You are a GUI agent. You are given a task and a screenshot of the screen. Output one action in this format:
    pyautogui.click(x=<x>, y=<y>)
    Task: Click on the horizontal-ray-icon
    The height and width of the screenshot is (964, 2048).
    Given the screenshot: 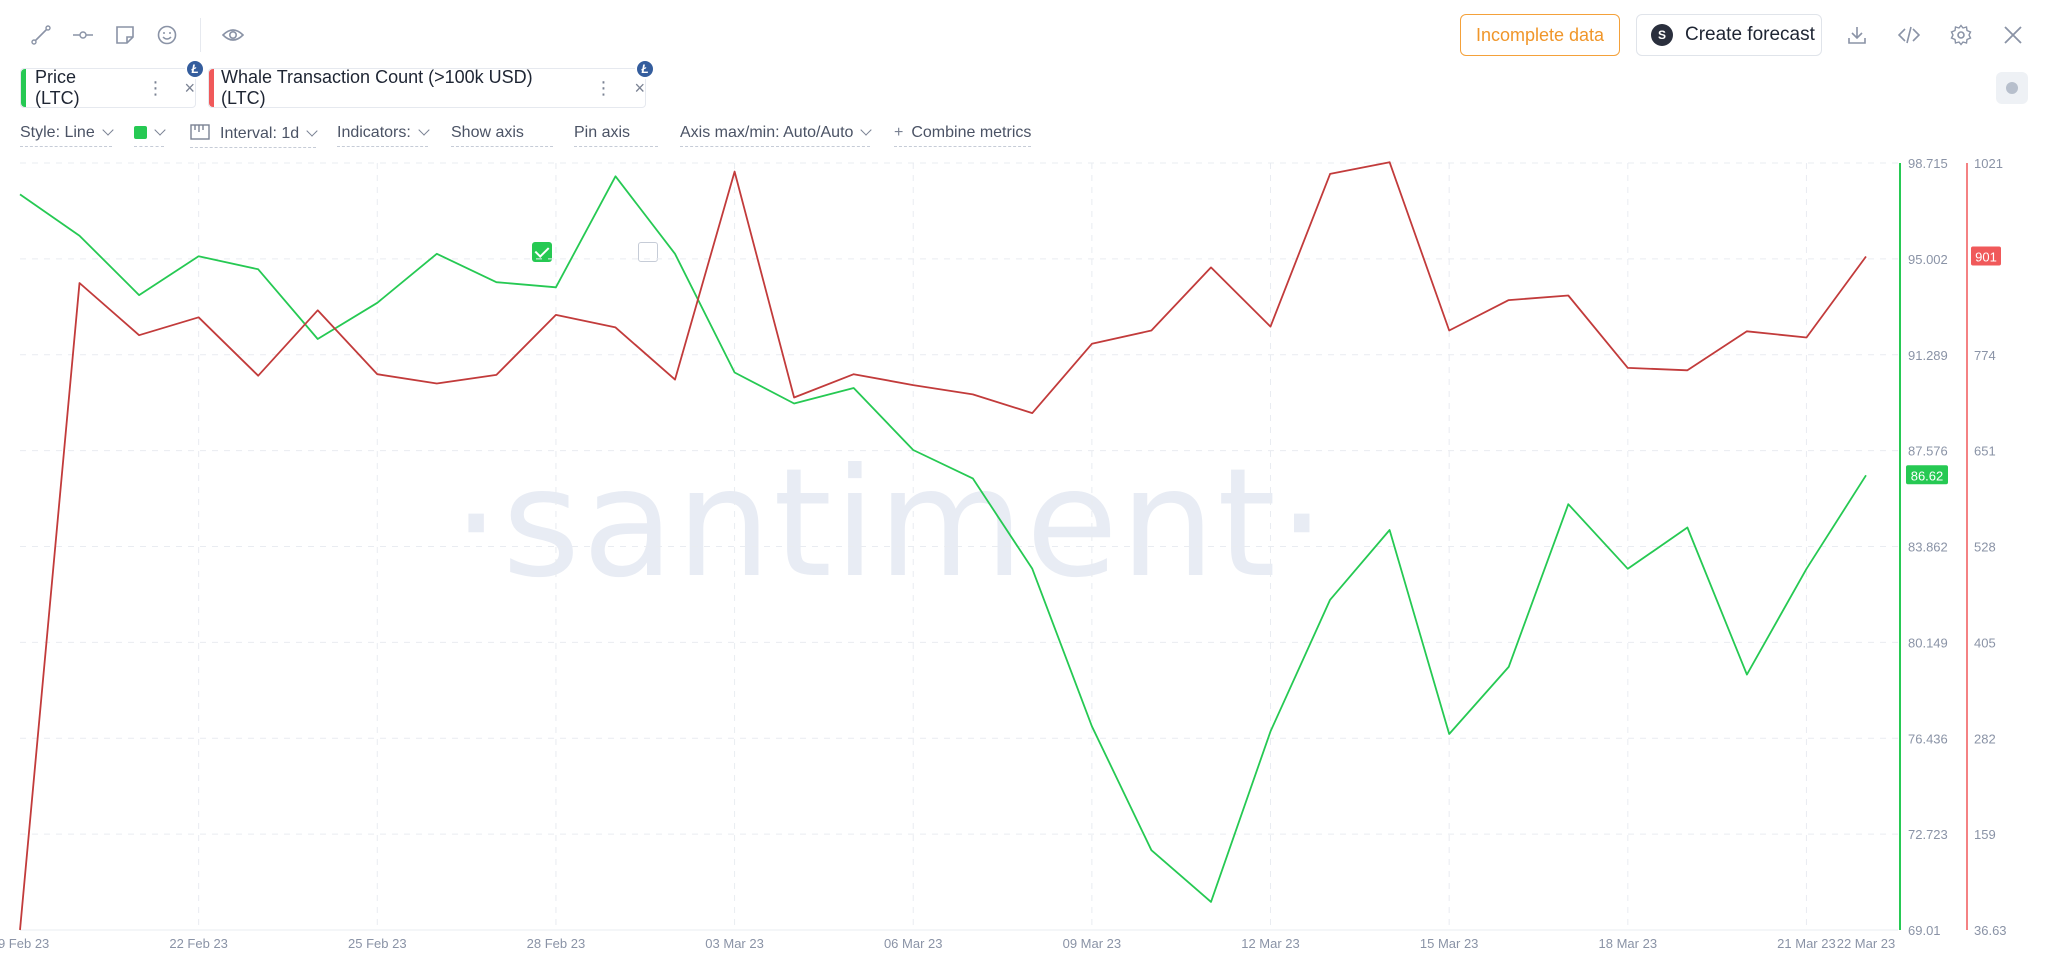 What is the action you would take?
    pyautogui.click(x=83, y=35)
    